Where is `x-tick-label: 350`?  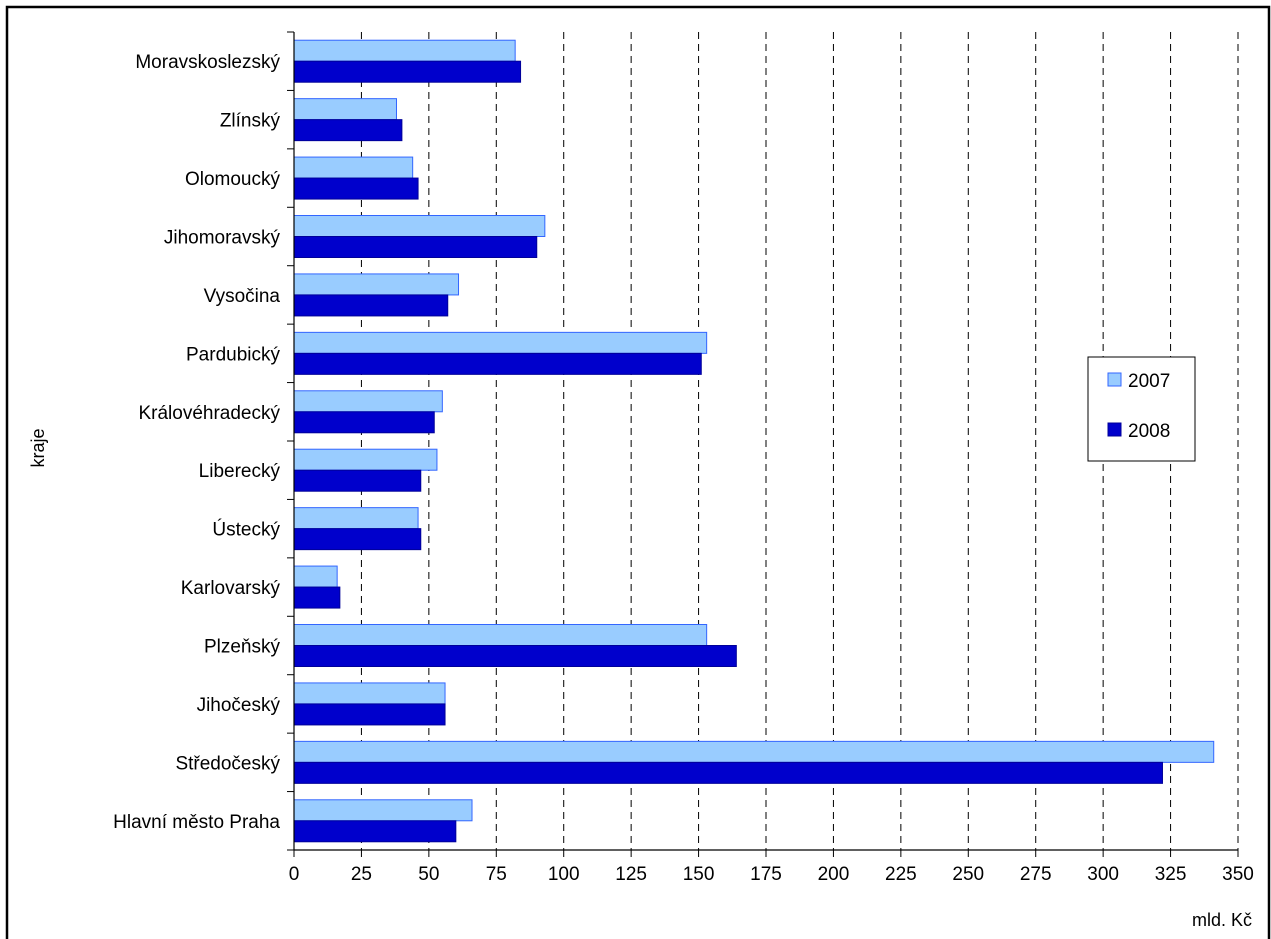 x-tick-label: 350 is located at coordinates (1238, 874).